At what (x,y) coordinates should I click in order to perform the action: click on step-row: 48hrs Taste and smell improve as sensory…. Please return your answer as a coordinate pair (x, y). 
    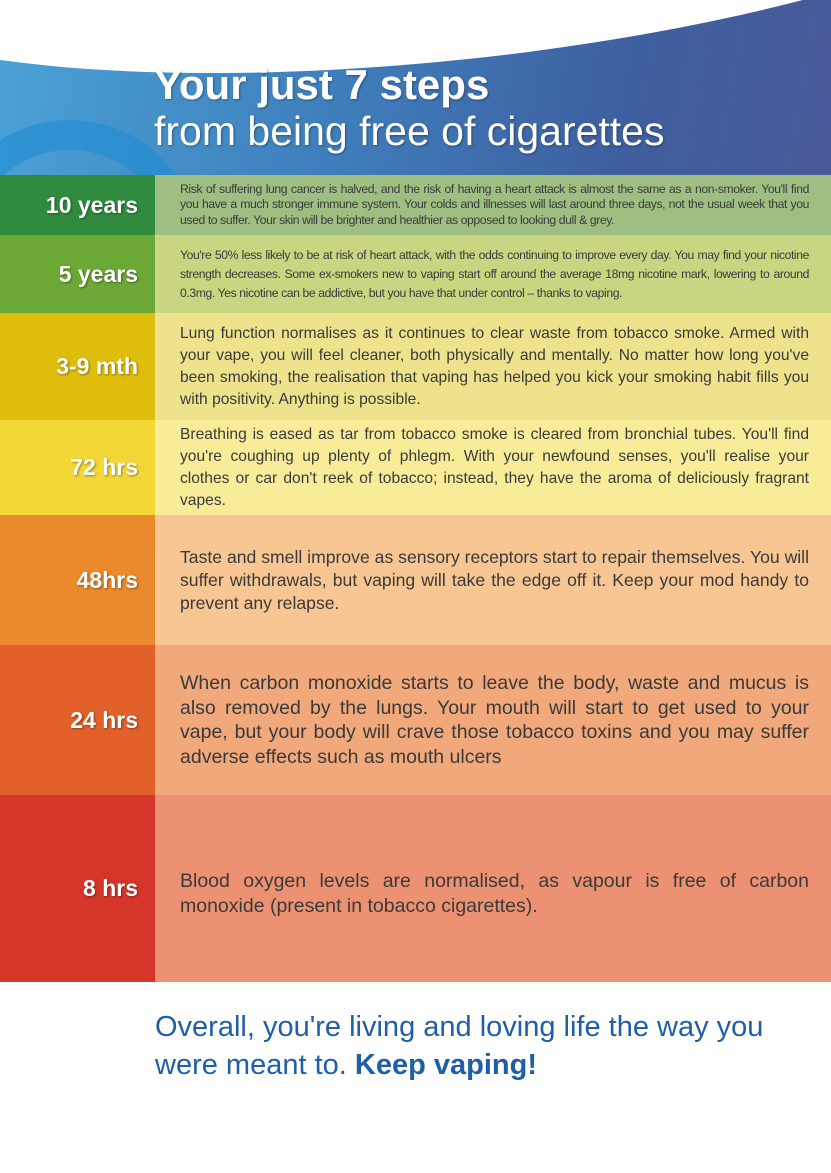
    Looking at the image, I should click on (415, 580).